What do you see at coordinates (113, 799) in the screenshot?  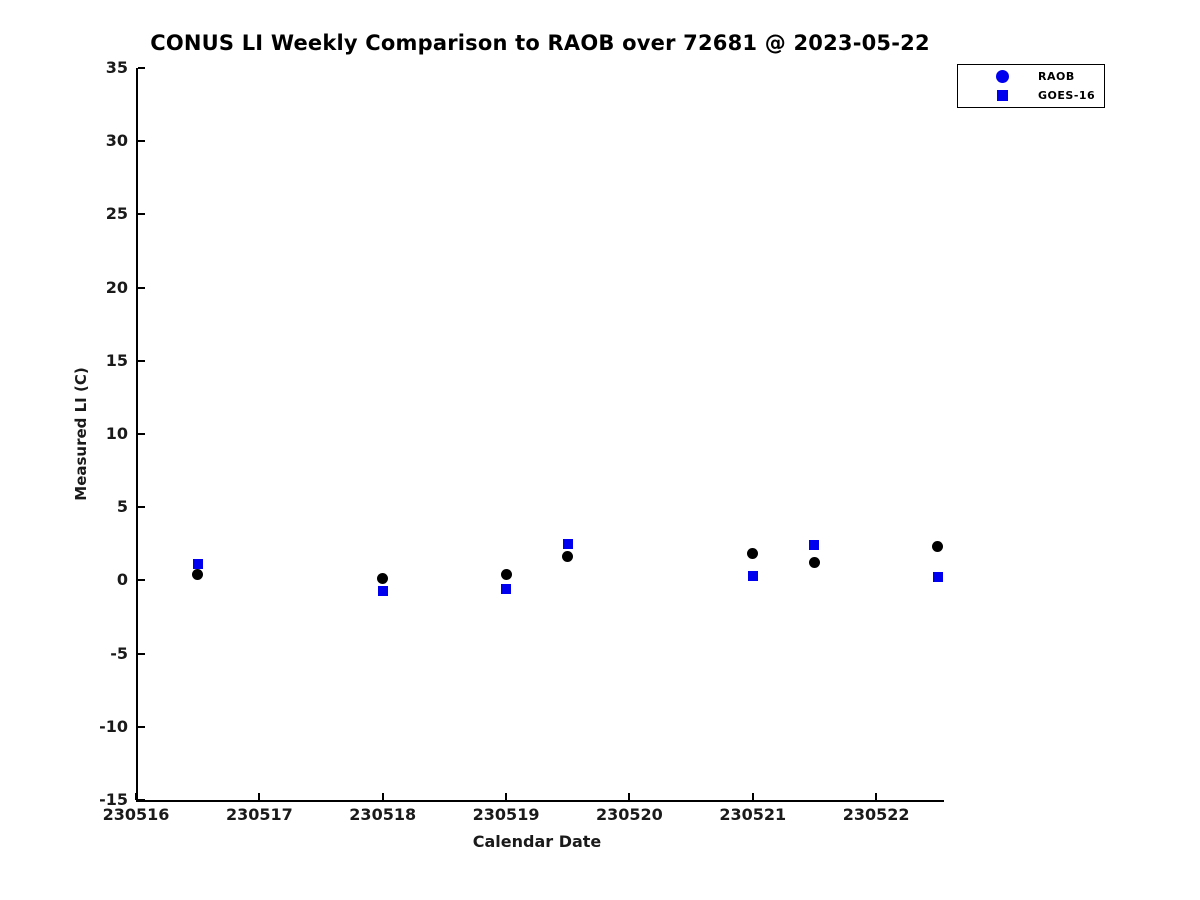 I see `y-tick-label: -15` at bounding box center [113, 799].